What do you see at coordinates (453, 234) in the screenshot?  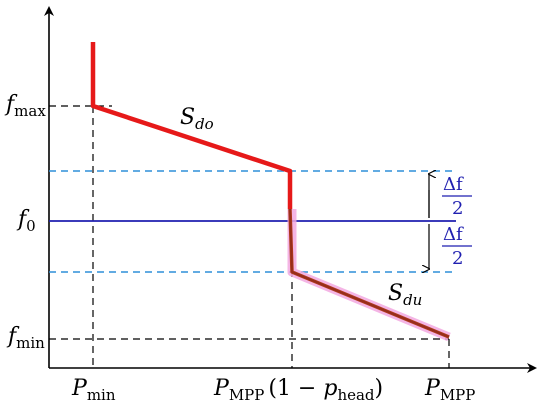 I see `lower-fraction-num: Δf` at bounding box center [453, 234].